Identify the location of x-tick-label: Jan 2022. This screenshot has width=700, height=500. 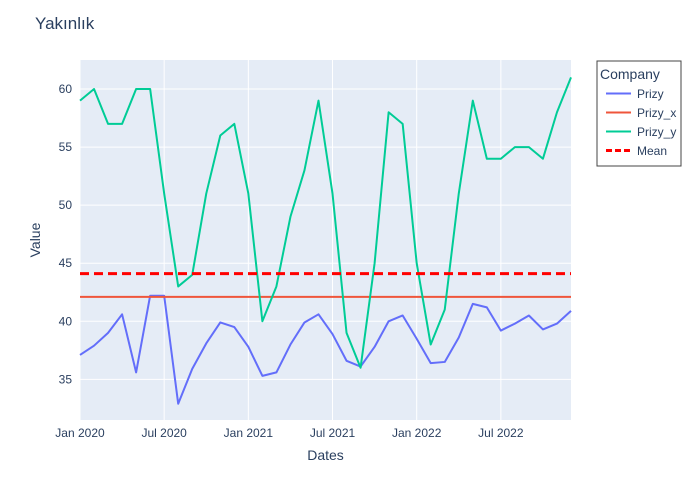
(417, 433).